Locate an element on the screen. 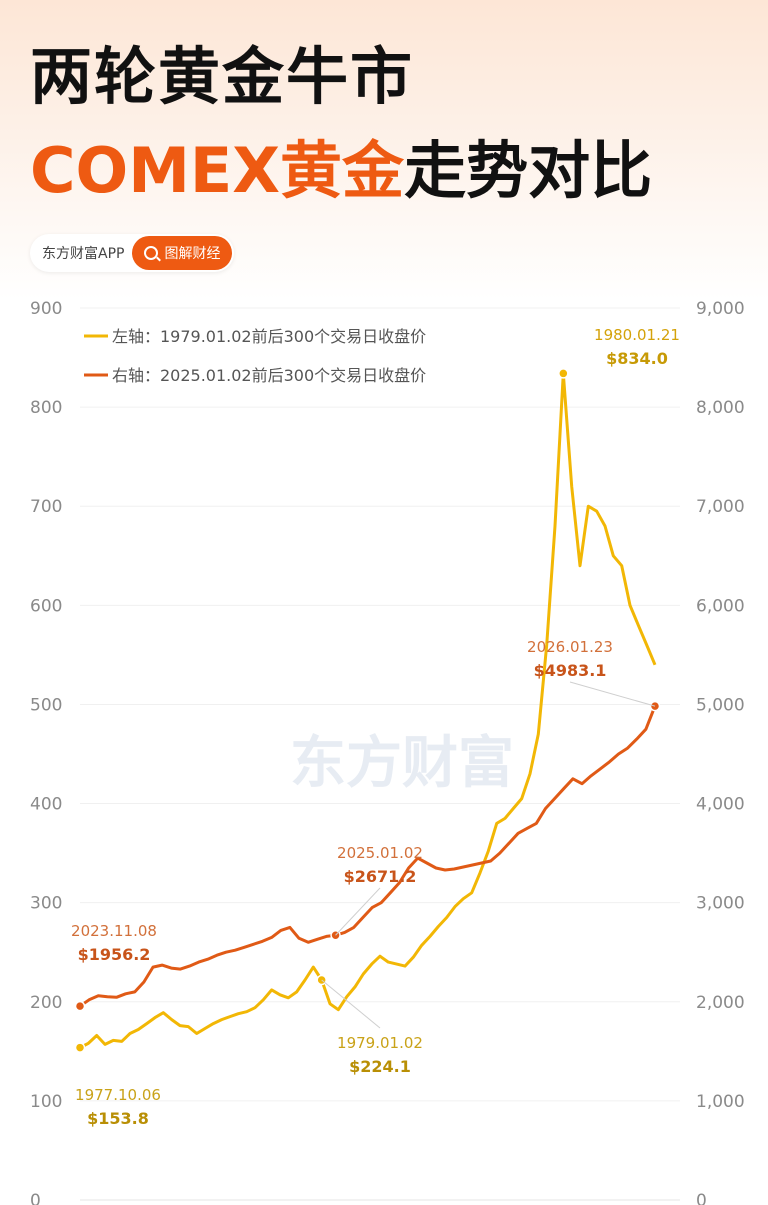 Image resolution: width=768 pixels, height=1205 pixels. legend-label-right: 右轴：2025.01.02前后300个交易日收盘价 is located at coordinates (269, 375).